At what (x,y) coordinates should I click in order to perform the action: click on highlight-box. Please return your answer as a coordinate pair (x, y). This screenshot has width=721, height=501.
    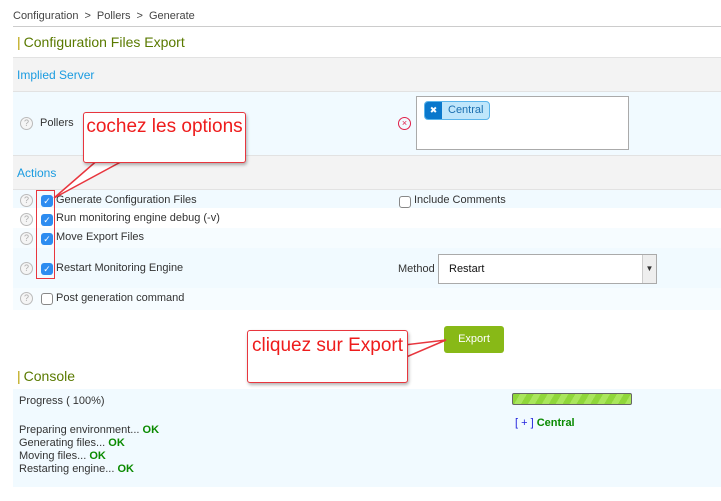
    Looking at the image, I should click on (45, 234).